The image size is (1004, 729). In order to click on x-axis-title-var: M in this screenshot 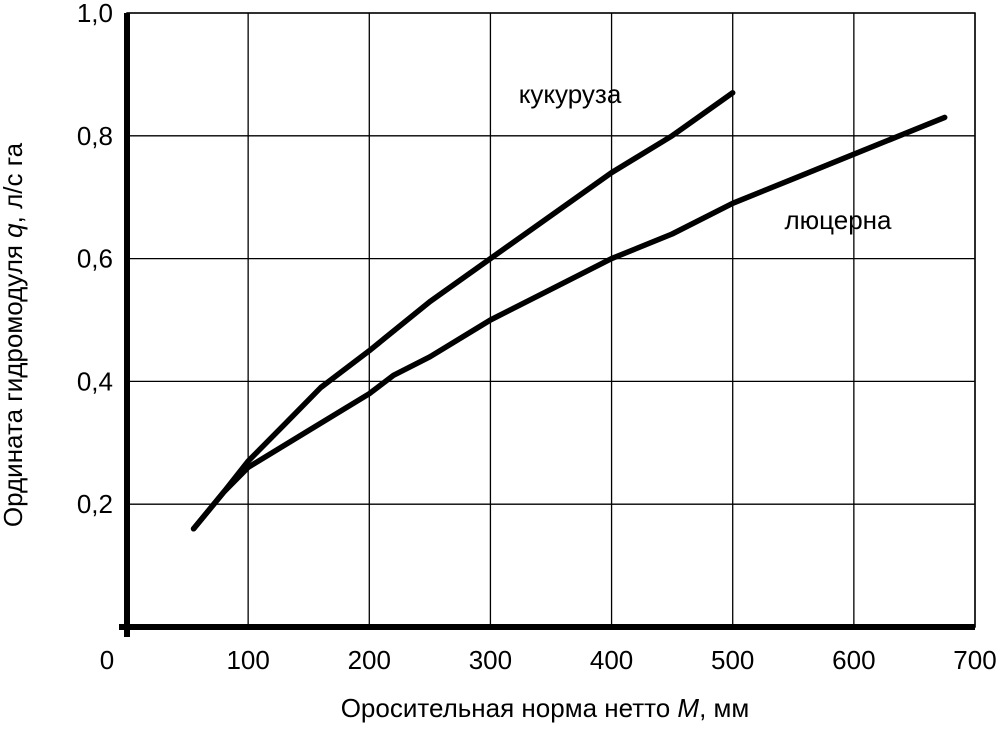, I will do `click(688, 708)`.